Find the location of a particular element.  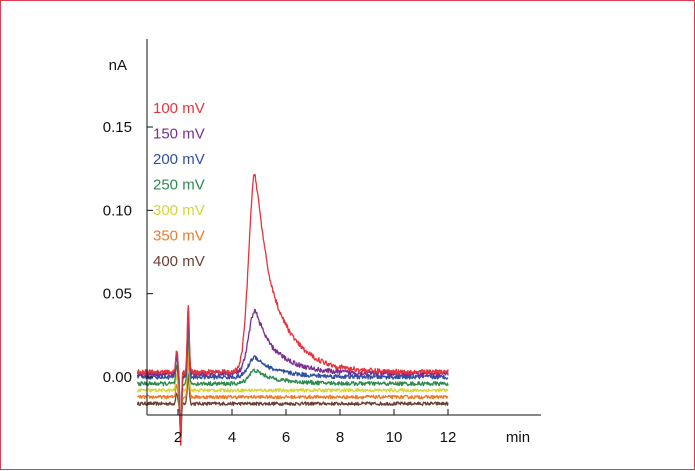

y-axis-unit-label: nA is located at coordinates (118, 65).